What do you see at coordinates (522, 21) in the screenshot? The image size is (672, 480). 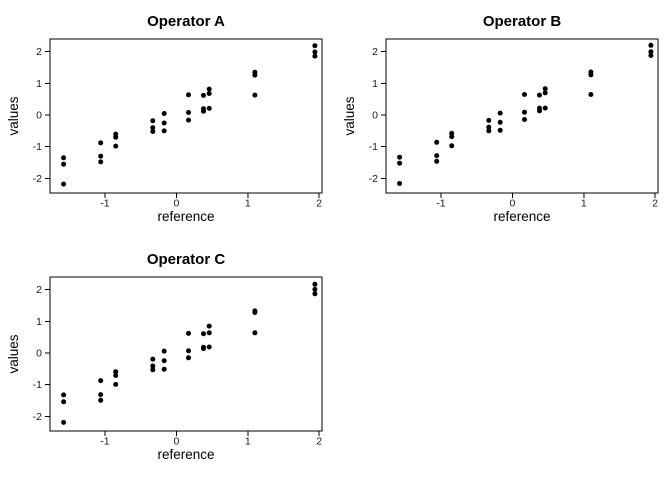 I see `panel-title: Operator B` at bounding box center [522, 21].